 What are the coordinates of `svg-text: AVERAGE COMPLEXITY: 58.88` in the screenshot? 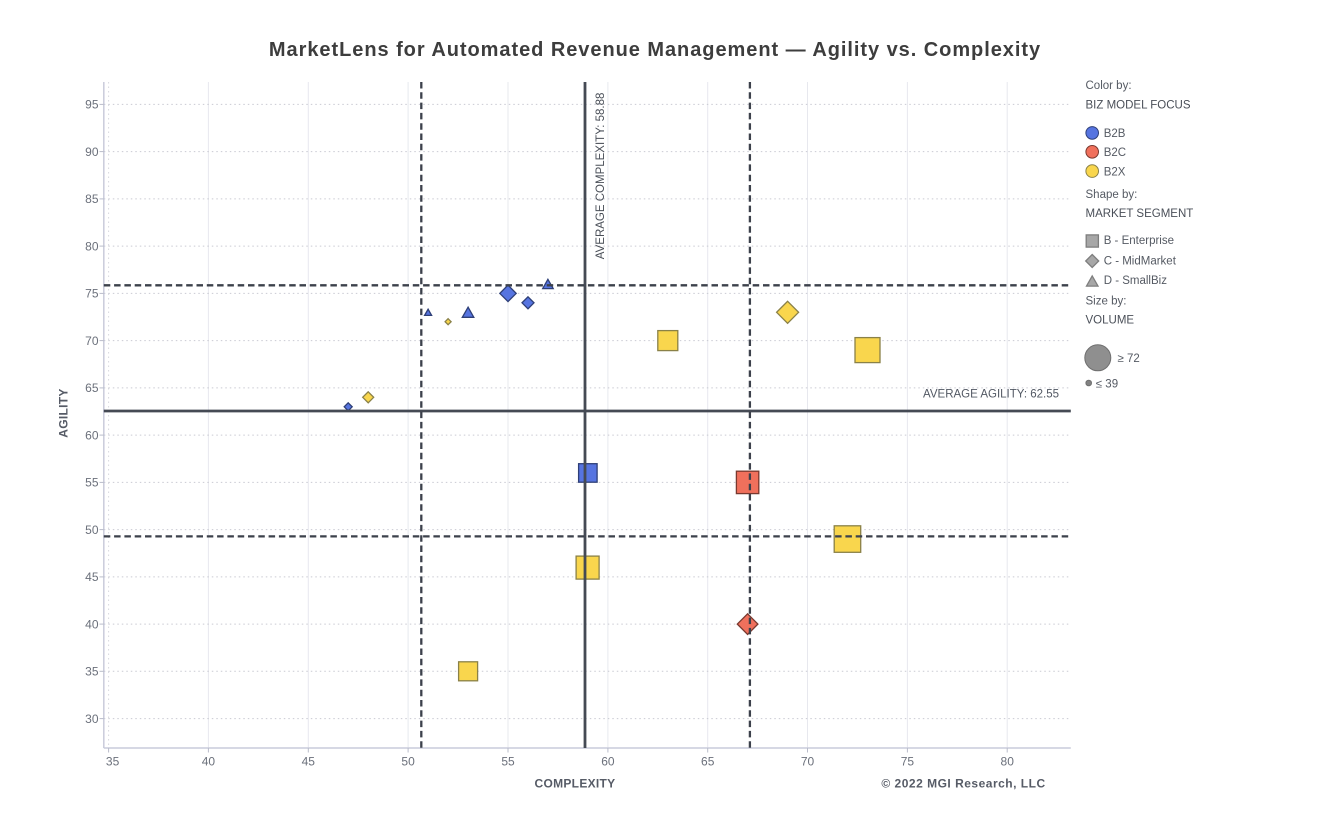 It's located at (601, 176).